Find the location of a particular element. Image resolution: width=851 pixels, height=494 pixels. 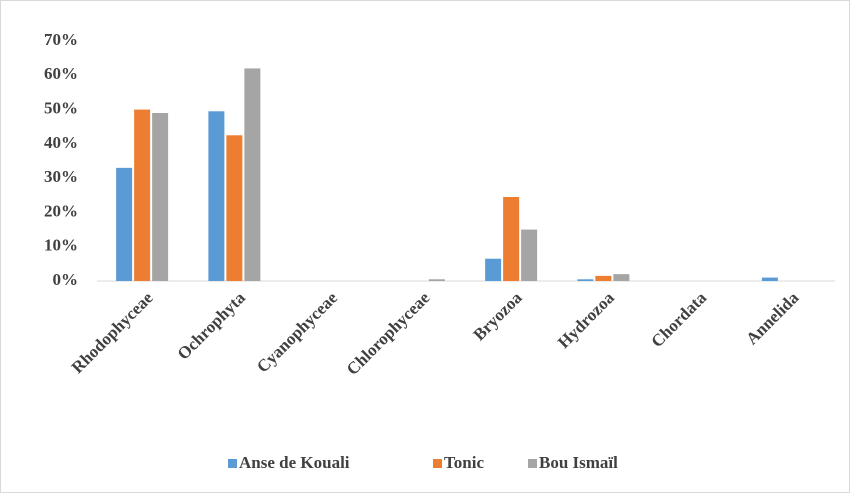

y-tick-label: 70% is located at coordinates (61, 39).